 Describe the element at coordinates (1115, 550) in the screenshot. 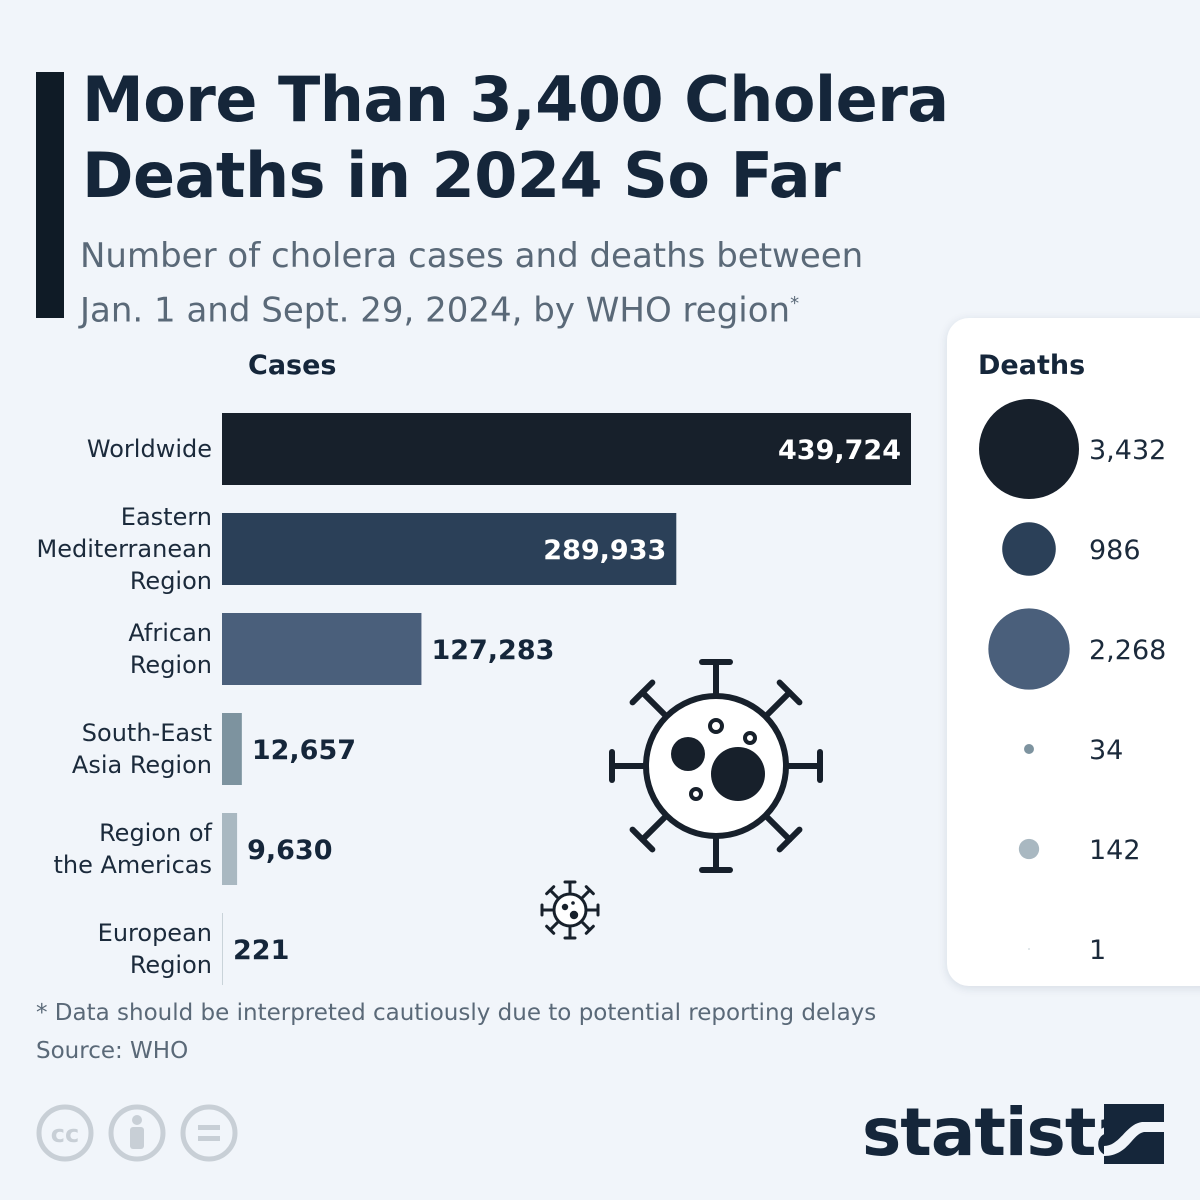

I see `deaths-value-label: 986` at that location.